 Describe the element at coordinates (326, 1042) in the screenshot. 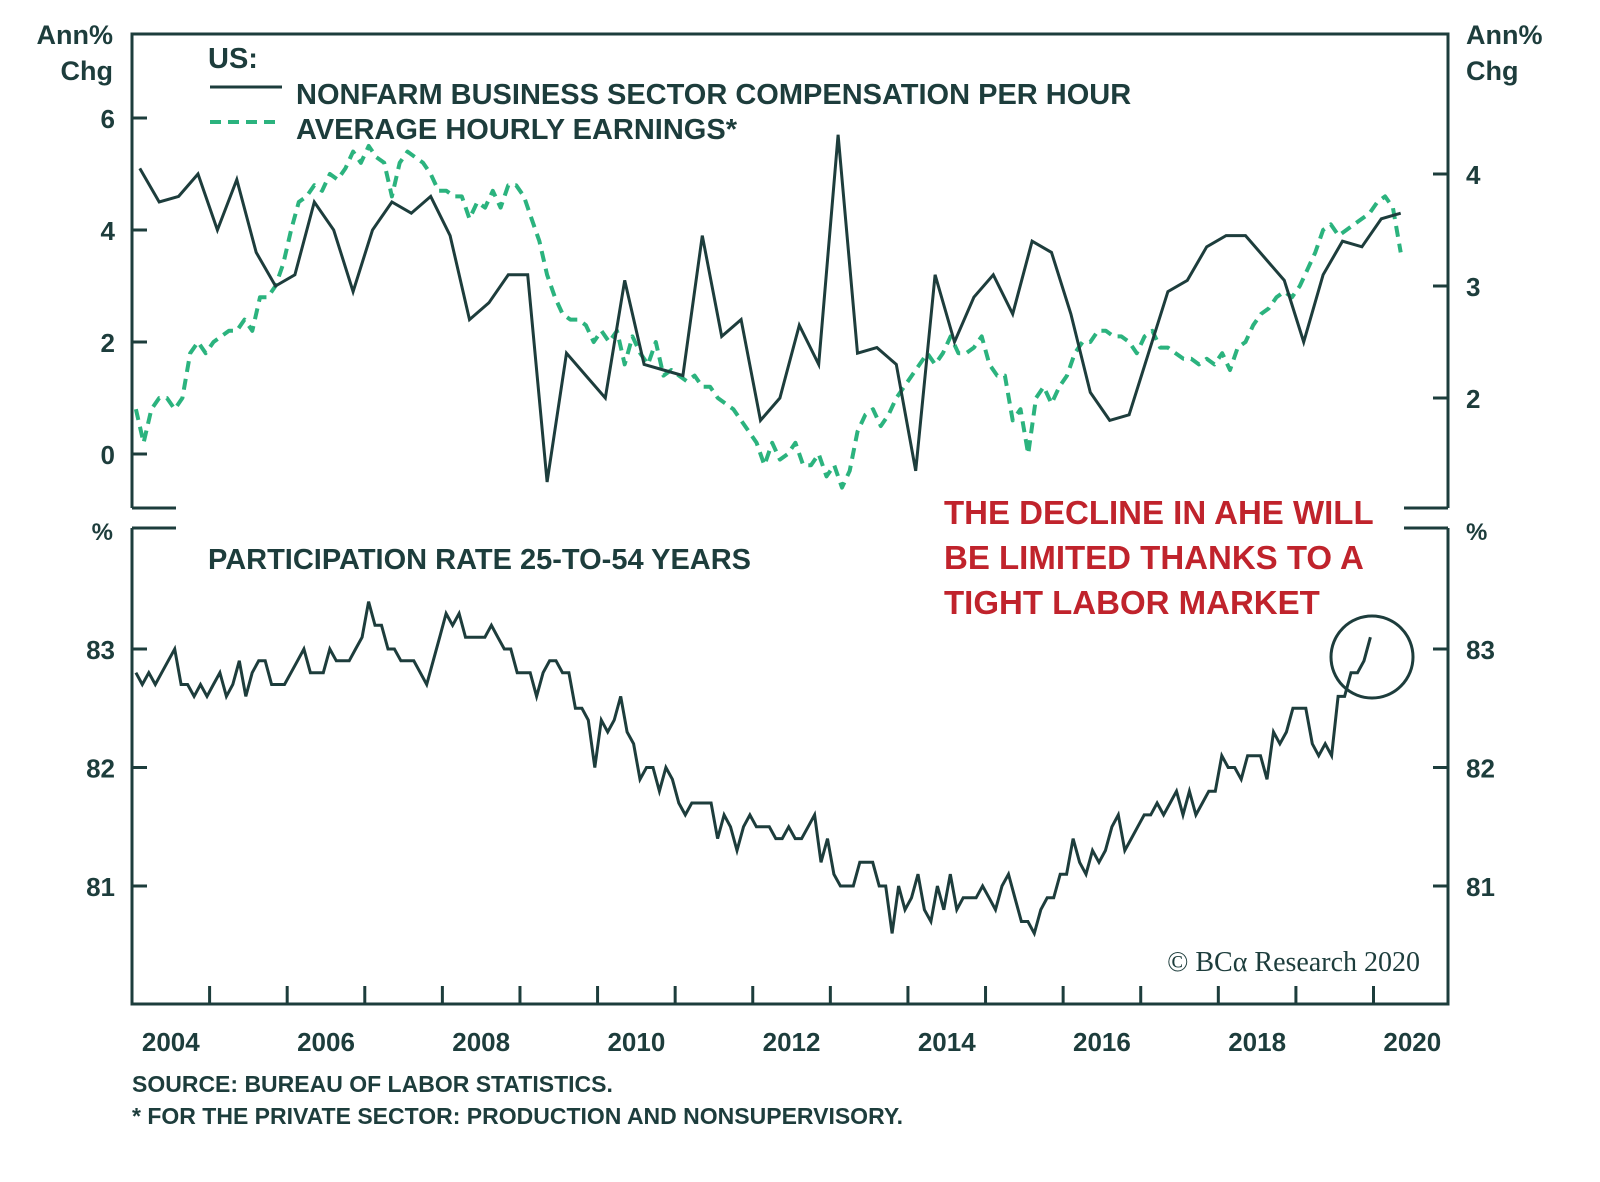

I see `x-tick-label: 2006` at that location.